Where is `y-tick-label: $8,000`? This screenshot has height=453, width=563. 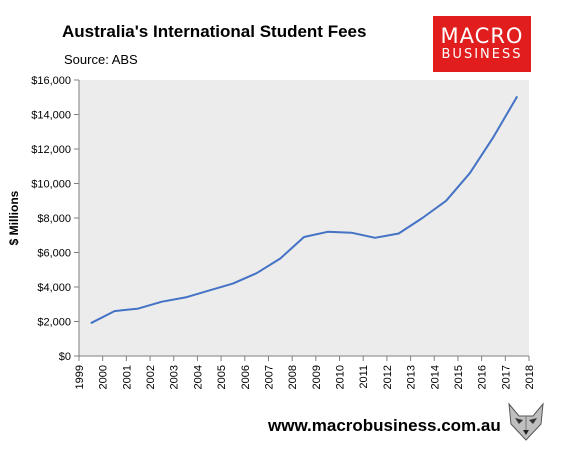
y-tick-label: $8,000 is located at coordinates (54, 219).